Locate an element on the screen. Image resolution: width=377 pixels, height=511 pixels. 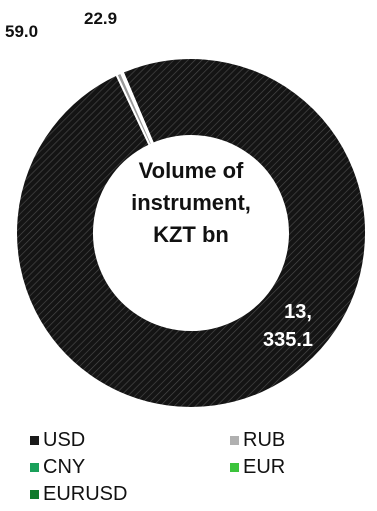
data-label: 13, is located at coordinates (298, 312).